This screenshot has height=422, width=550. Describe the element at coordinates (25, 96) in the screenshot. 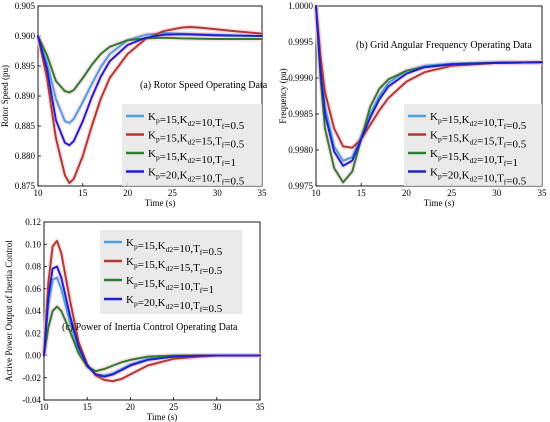

I see `y-tick-label: 0.890` at that location.